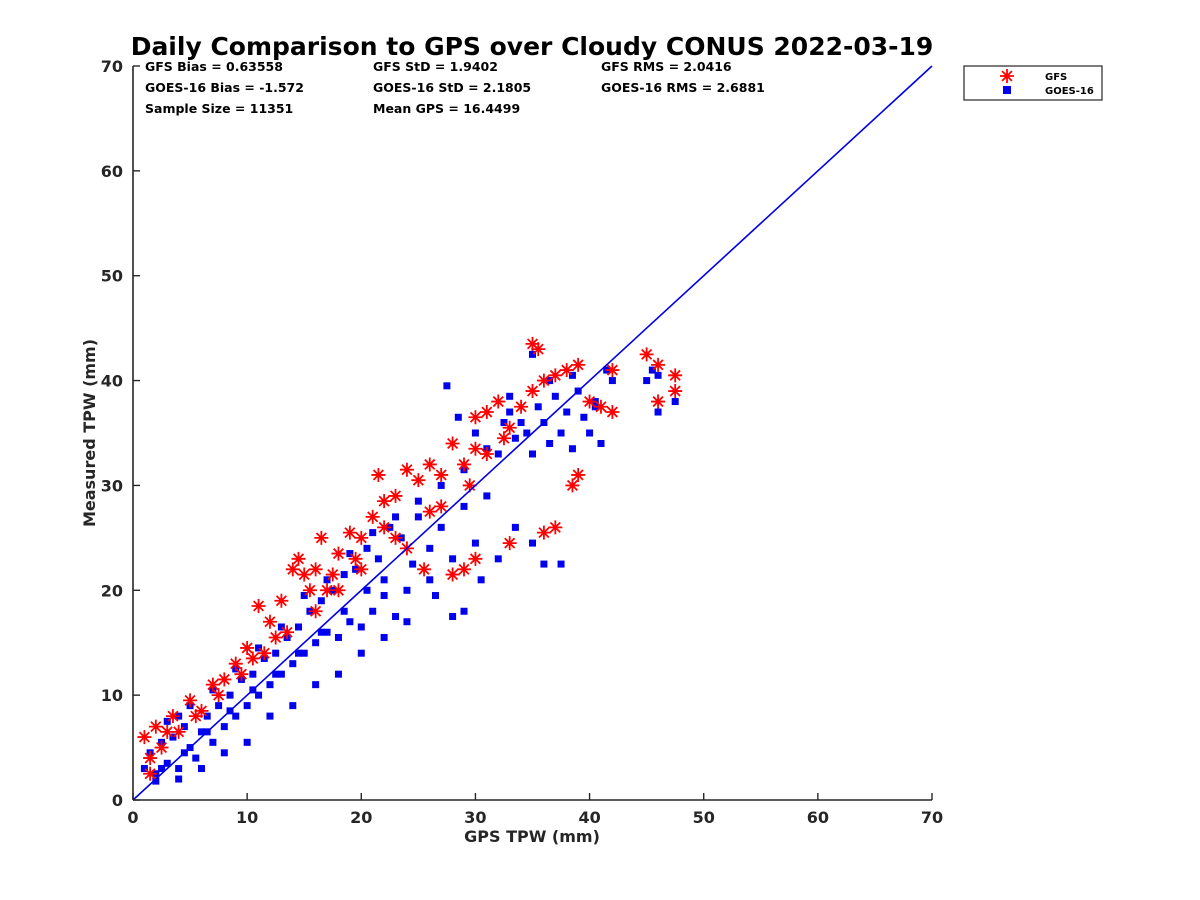 This screenshot has width=1200, height=900. I want to click on stat-goes-bias: GOES-16 Bias = -1.572, so click(224, 87).